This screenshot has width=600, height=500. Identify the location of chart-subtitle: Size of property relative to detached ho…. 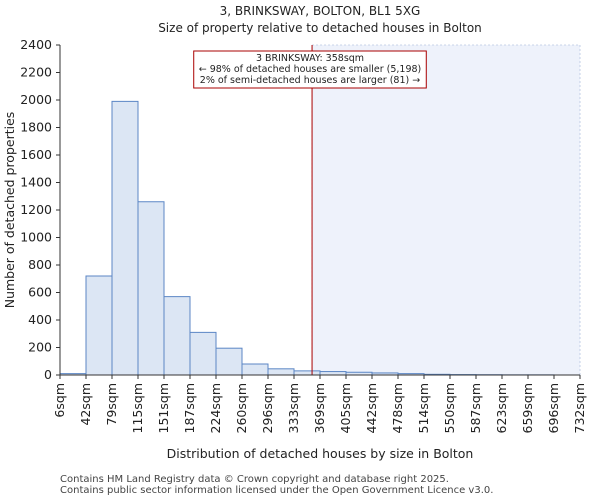
(320, 28).